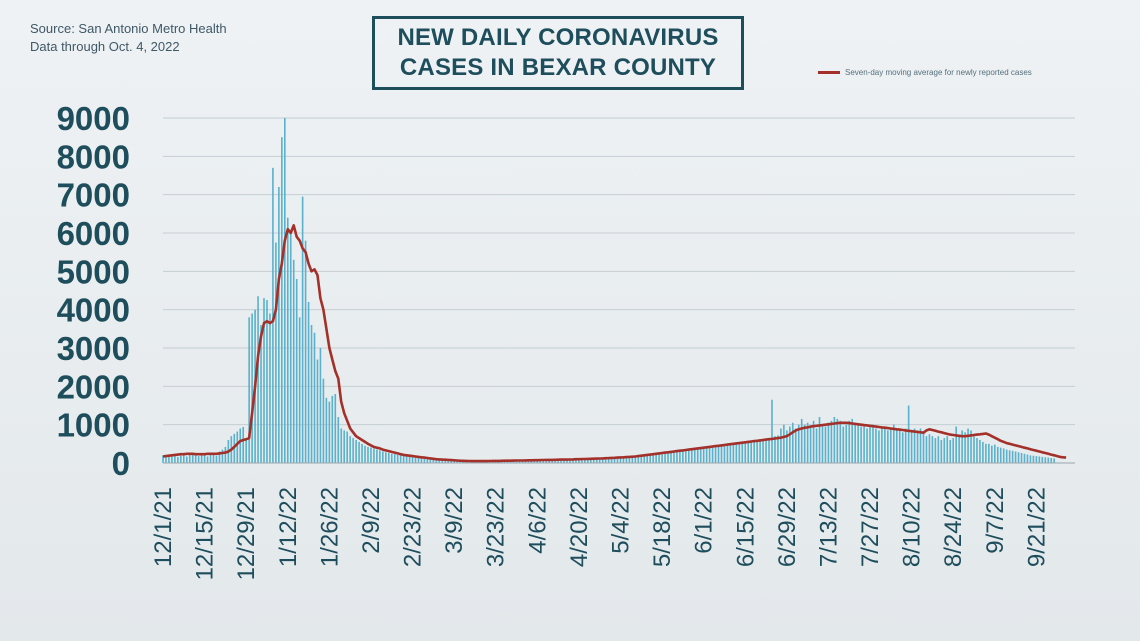 This screenshot has width=1140, height=641. What do you see at coordinates (787, 527) in the screenshot?
I see `x-tick-label: 6/29/22` at bounding box center [787, 527].